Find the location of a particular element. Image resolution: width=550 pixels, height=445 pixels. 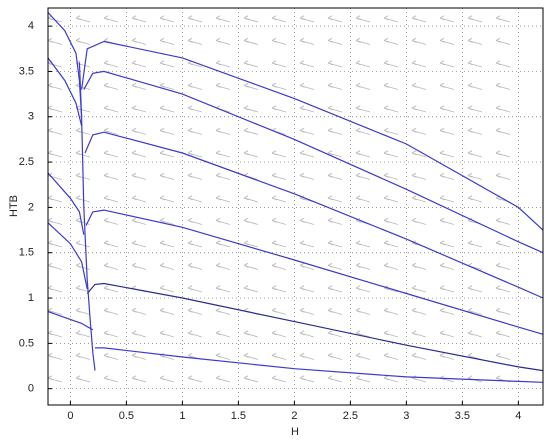

x-tick-label: 4 is located at coordinates (518, 416).